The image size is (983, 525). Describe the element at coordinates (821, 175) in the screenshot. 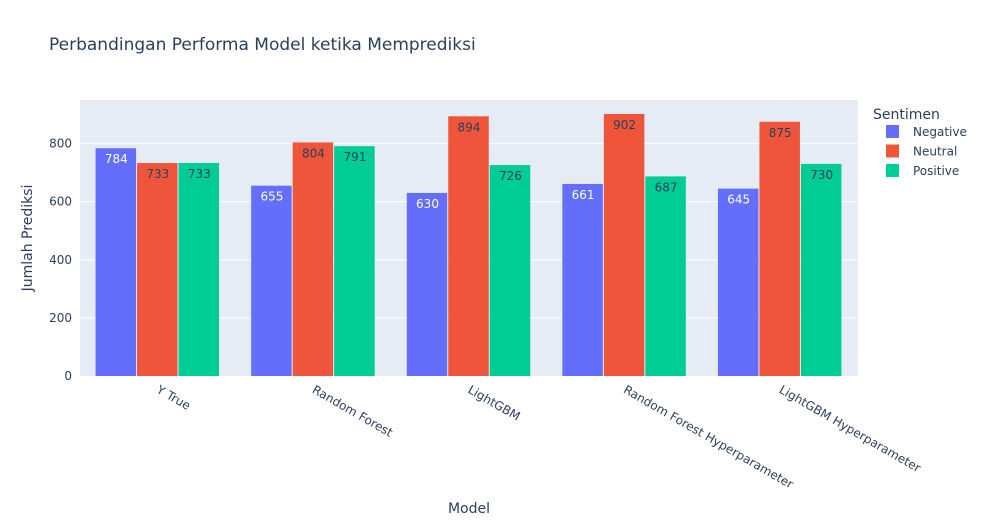

I see `data-label-positive-lightgbm-hyperparameter: 730` at that location.